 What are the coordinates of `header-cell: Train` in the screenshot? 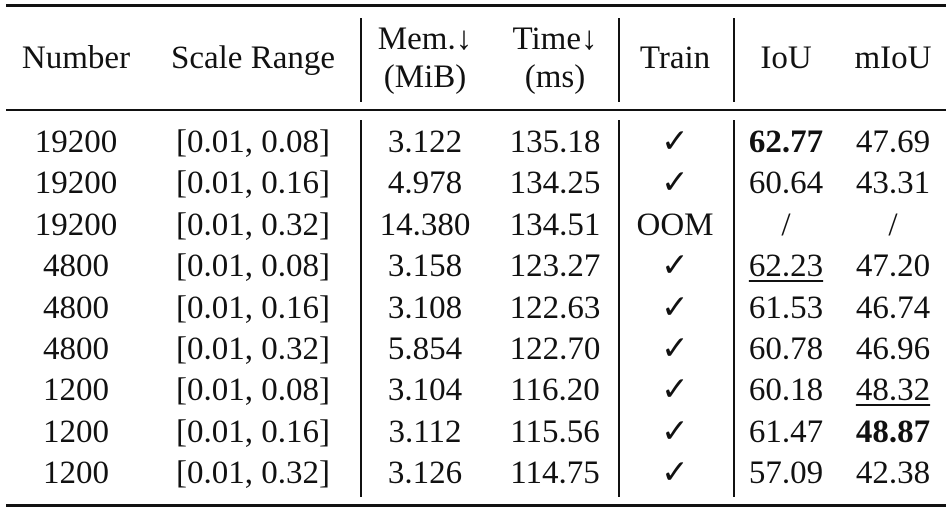 It's located at (675, 58).